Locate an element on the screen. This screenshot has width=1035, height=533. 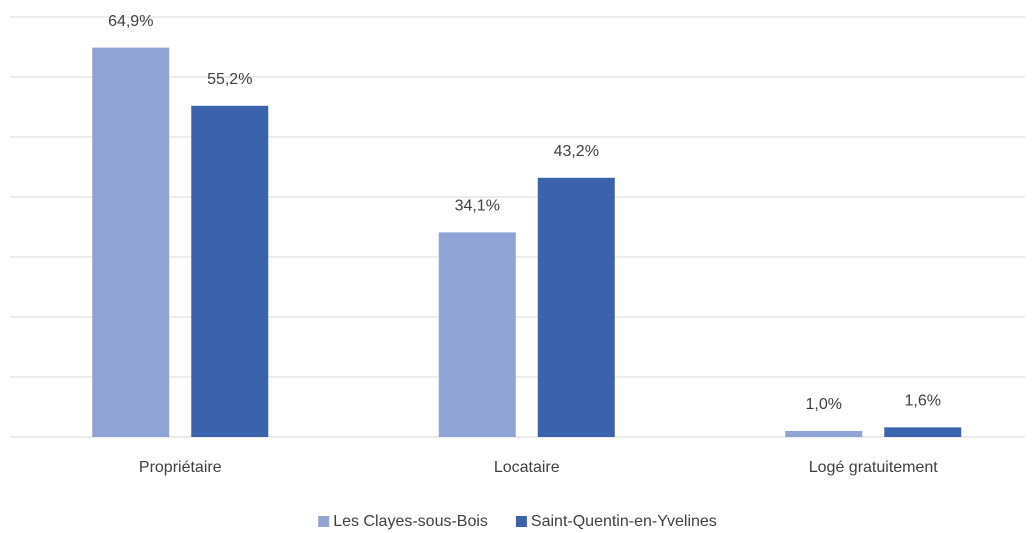
data-label: 43,2% is located at coordinates (576, 151).